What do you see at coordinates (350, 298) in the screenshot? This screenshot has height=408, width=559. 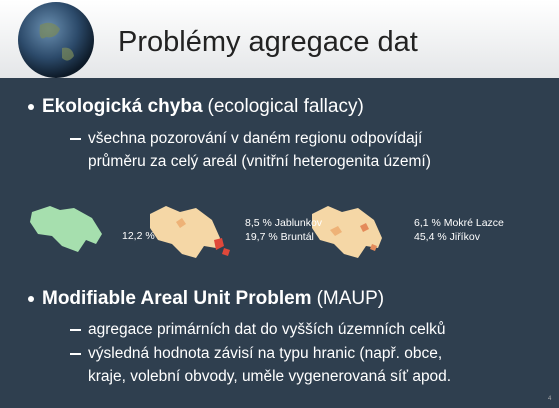 I see `bullet-rest: (MAUP)` at bounding box center [350, 298].